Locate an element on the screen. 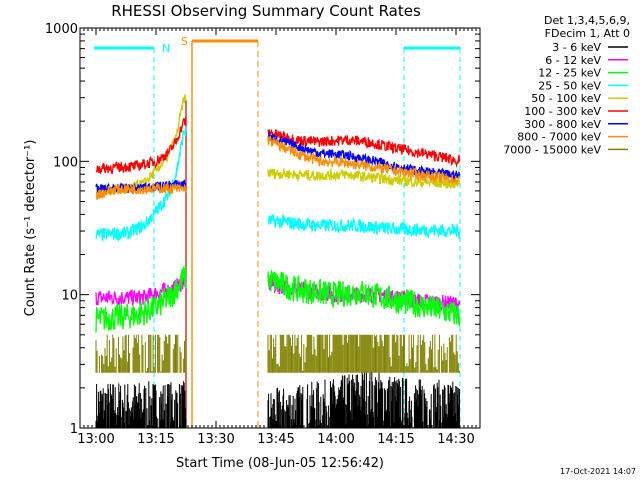 Image resolution: width=640 pixels, height=485 pixels. x-tick-label-1: 13:15 is located at coordinates (155, 439).